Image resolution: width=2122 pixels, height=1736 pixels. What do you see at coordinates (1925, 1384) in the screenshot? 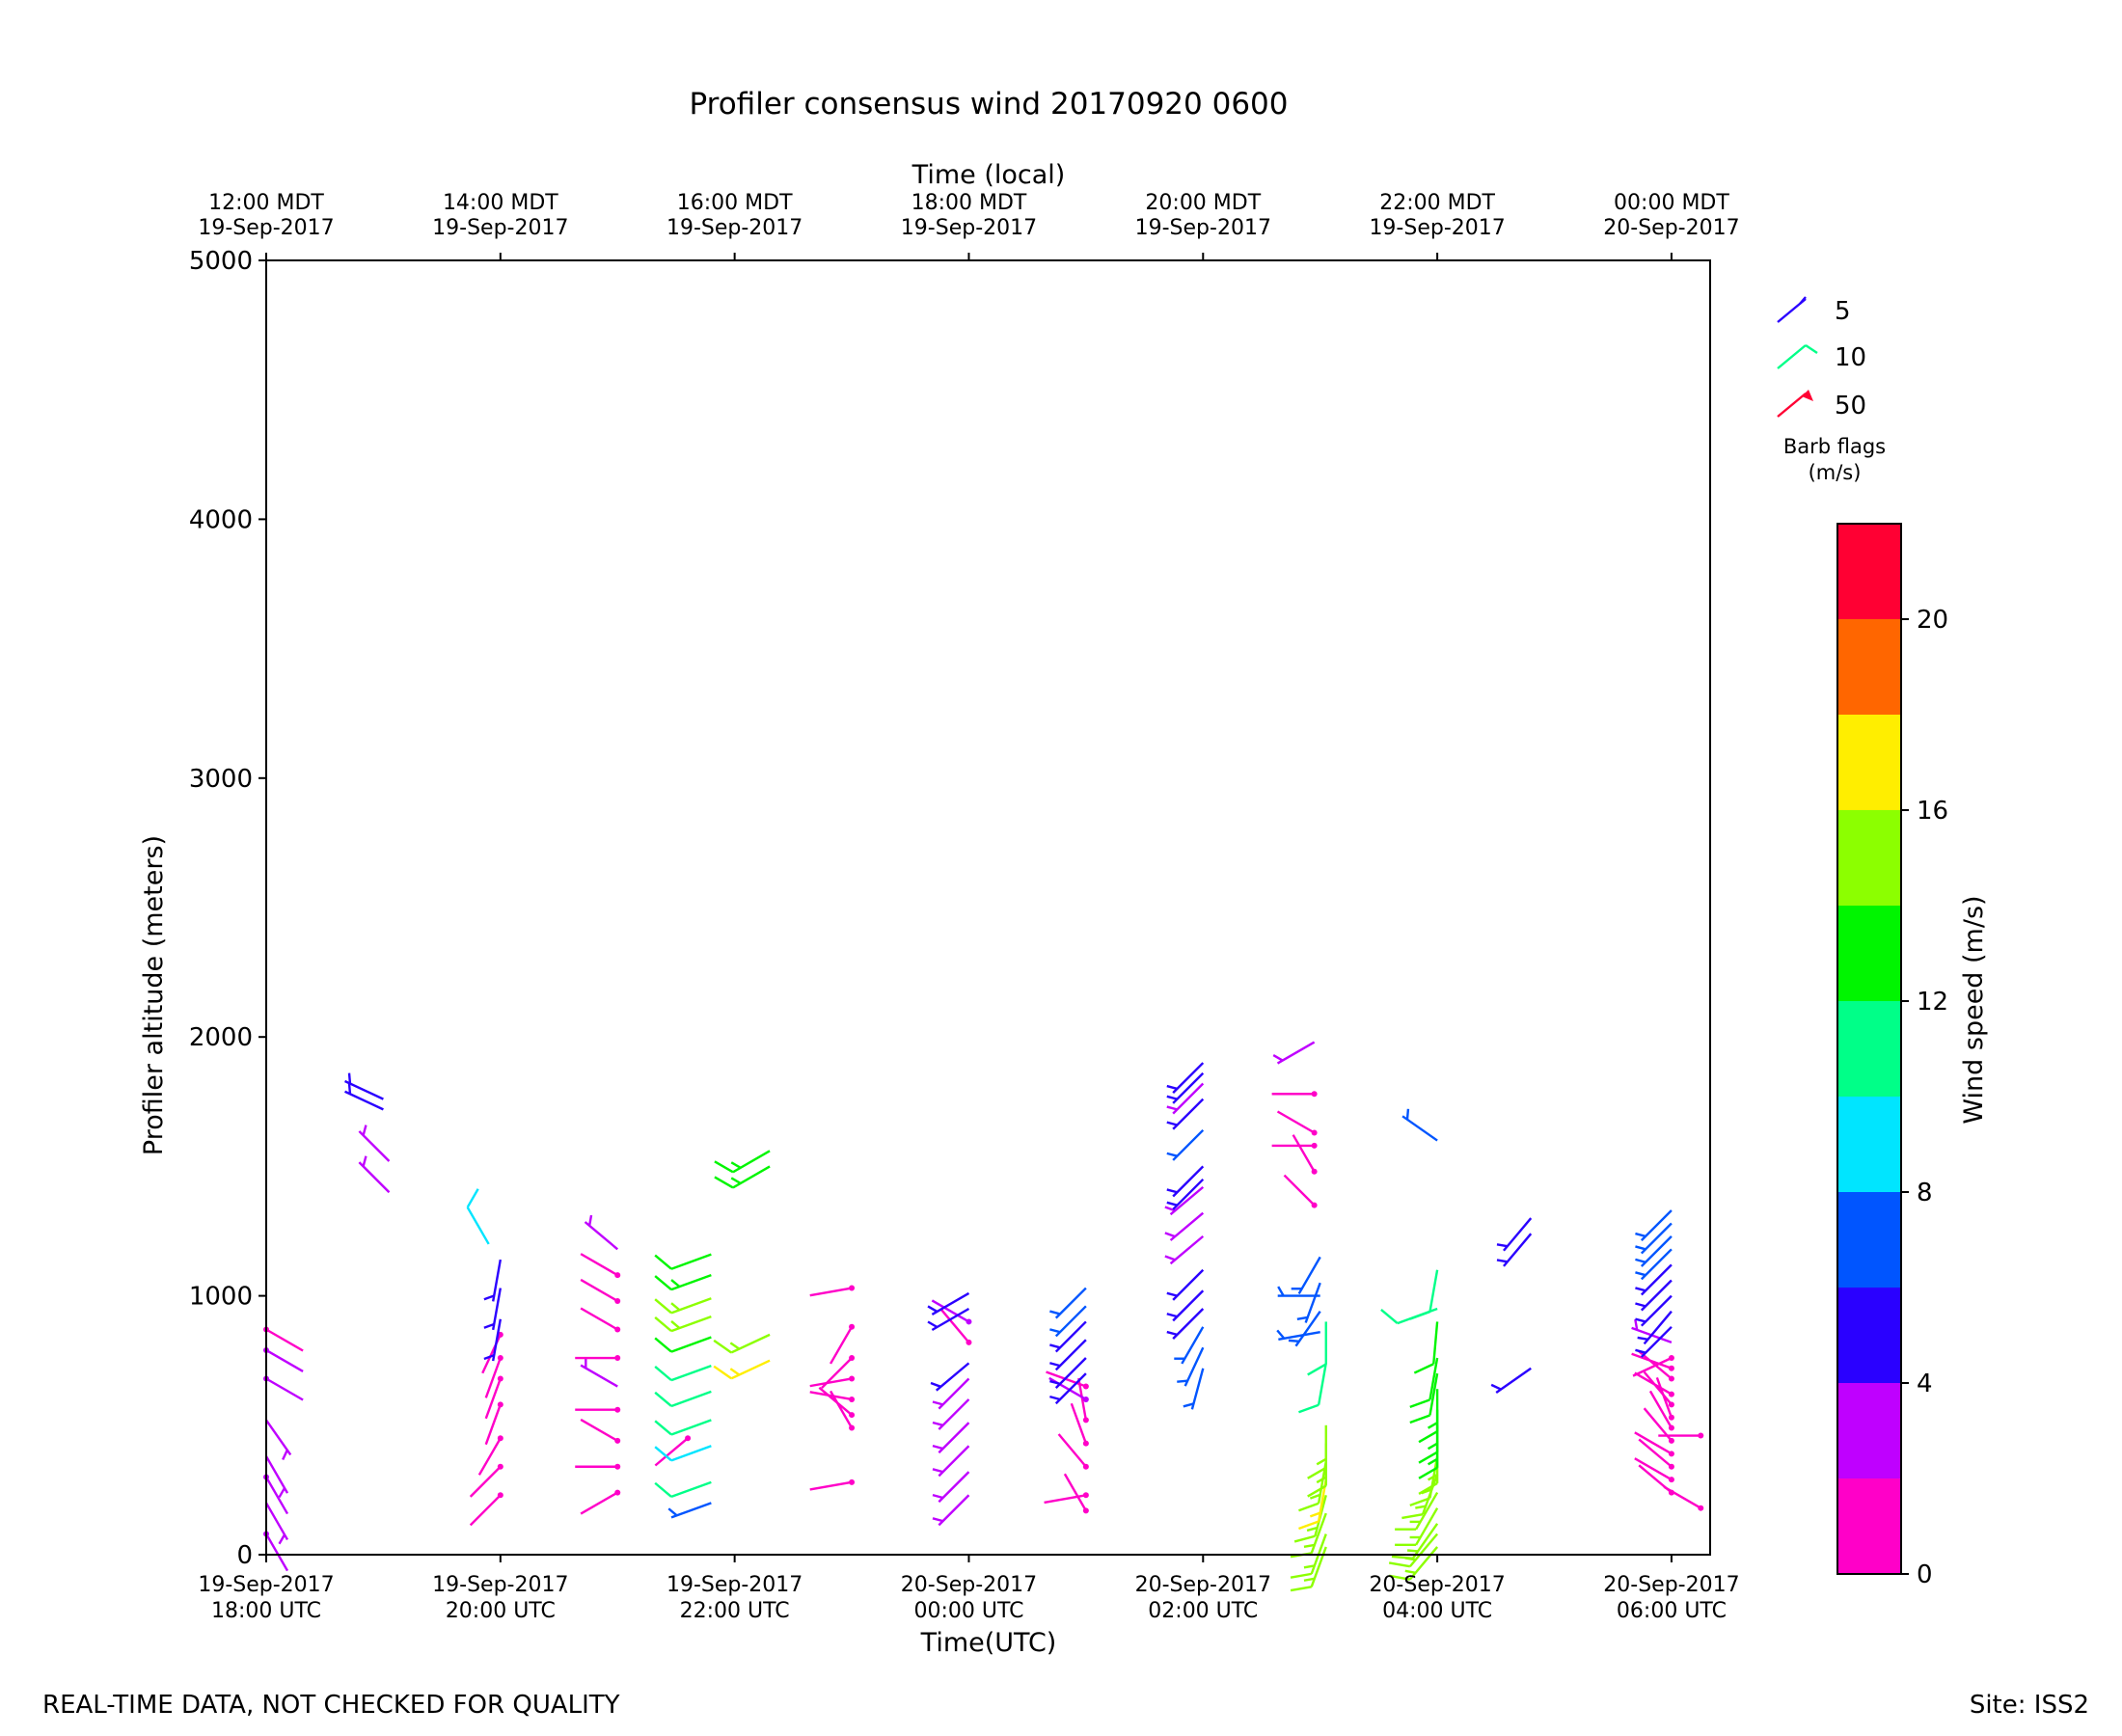
I see `colorbar-tick-label: 4` at bounding box center [1925, 1384].